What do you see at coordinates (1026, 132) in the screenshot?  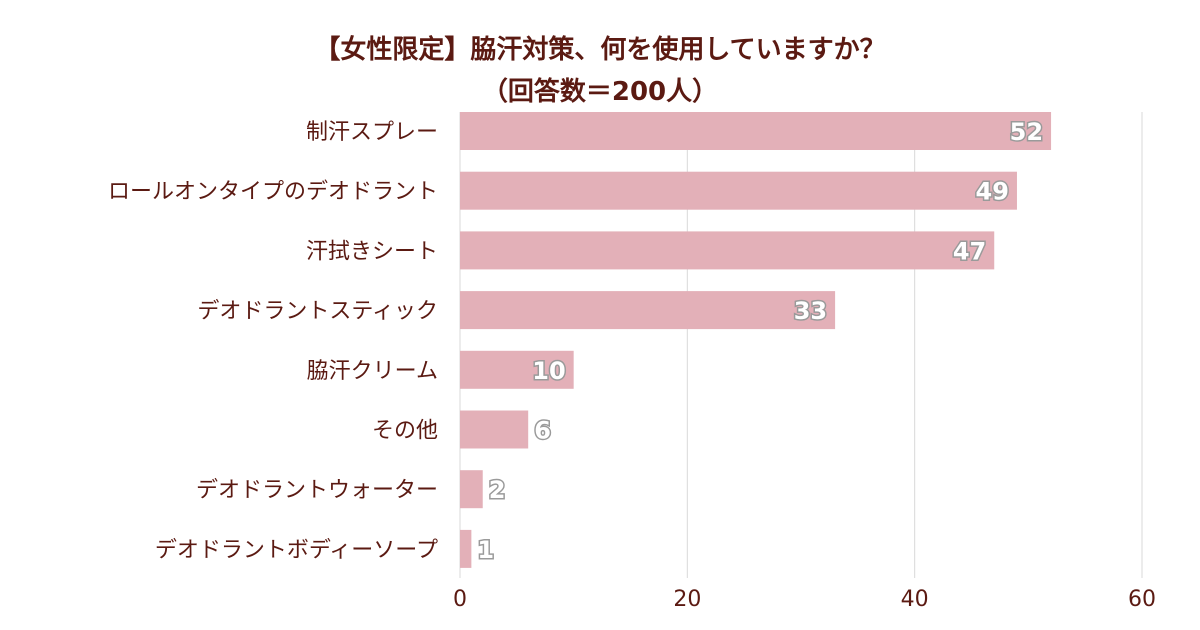 I see `data-label: 52` at bounding box center [1026, 132].